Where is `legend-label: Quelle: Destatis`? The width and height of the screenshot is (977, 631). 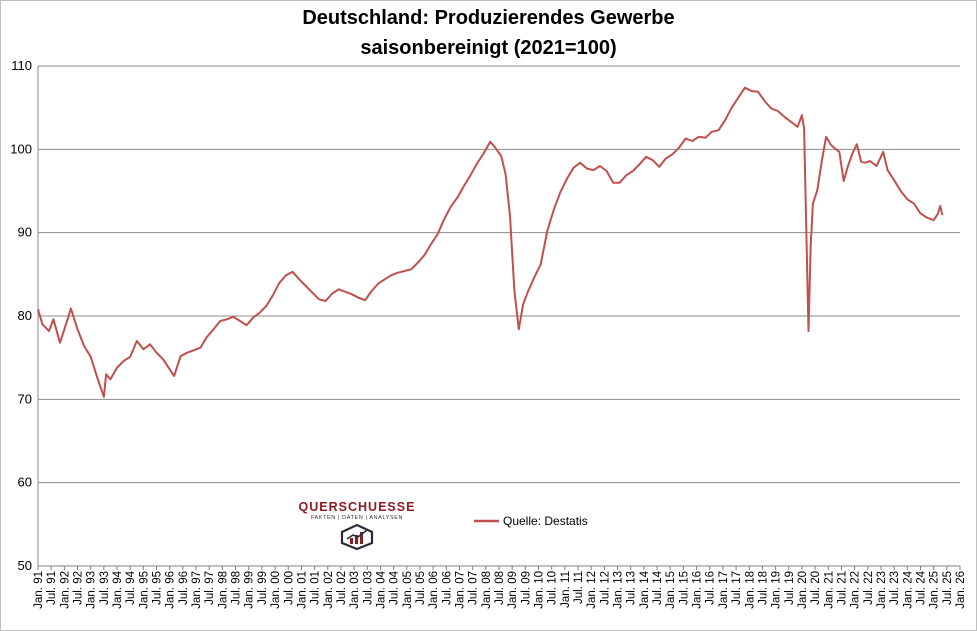
legend-label: Quelle: Destatis is located at coordinates (545, 521).